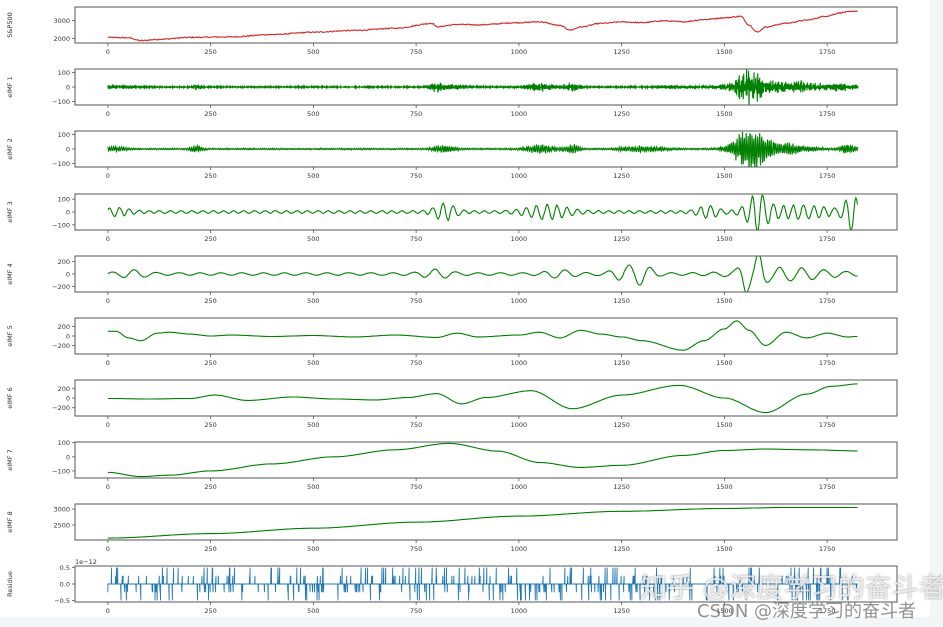  Describe the element at coordinates (936, 313) in the screenshot. I see `page-right-margin` at that location.